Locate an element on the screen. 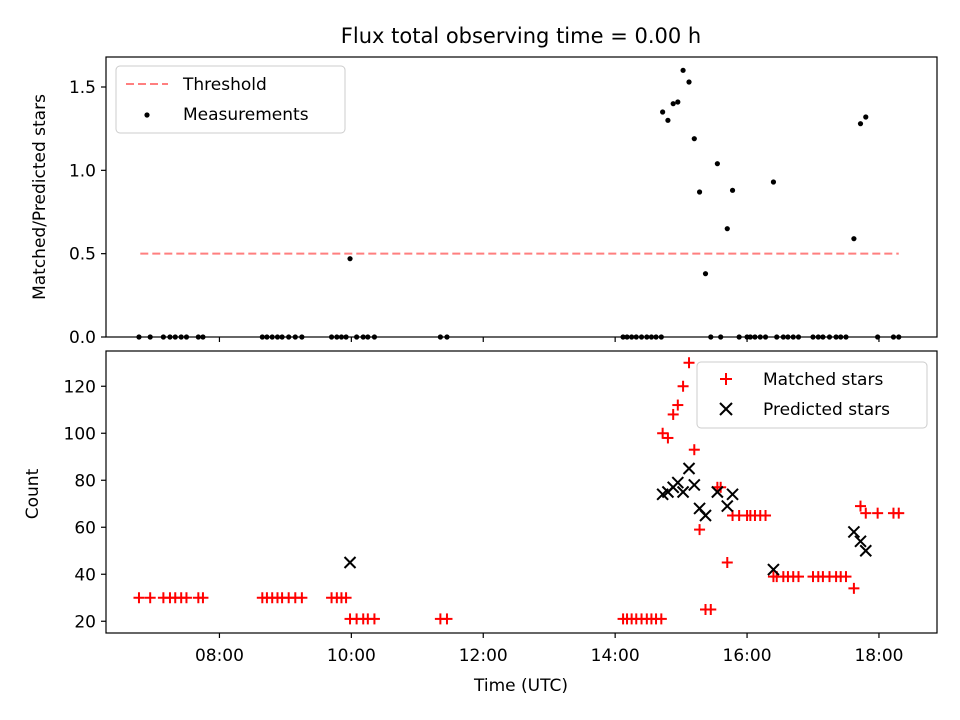  x-tick-label: 18:00 is located at coordinates (878, 656).